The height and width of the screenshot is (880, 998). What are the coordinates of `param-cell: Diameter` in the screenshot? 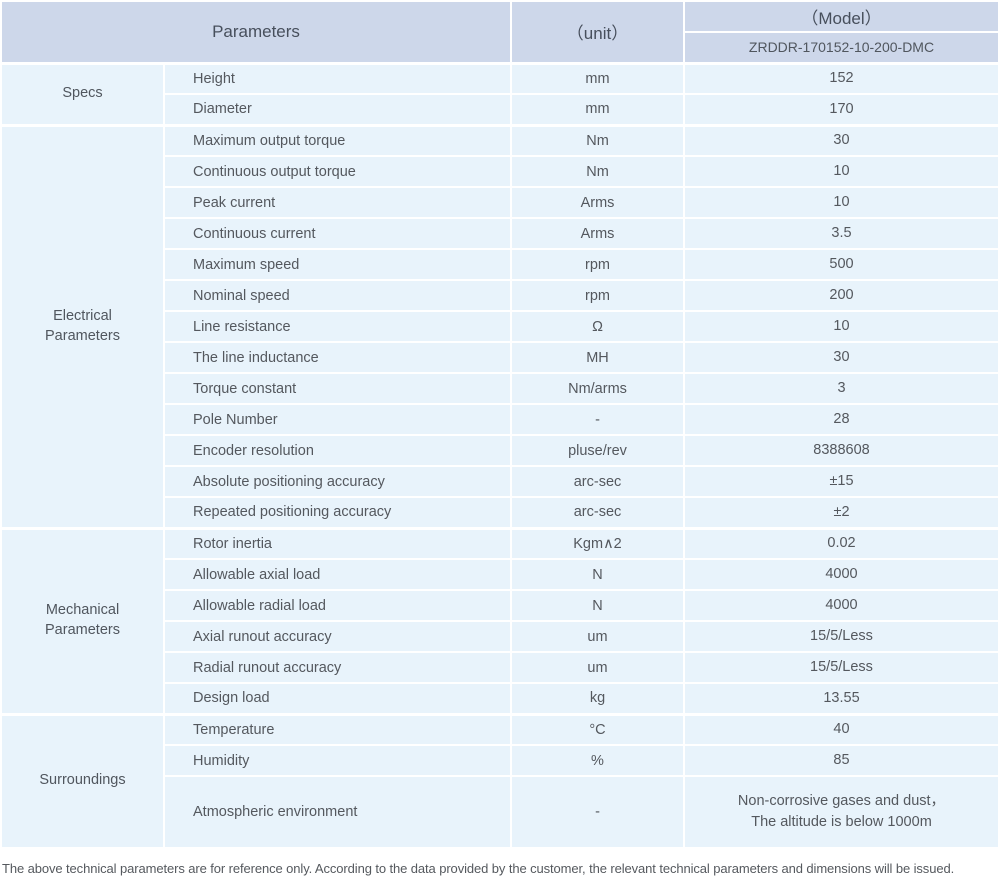 It's located at (337, 109).